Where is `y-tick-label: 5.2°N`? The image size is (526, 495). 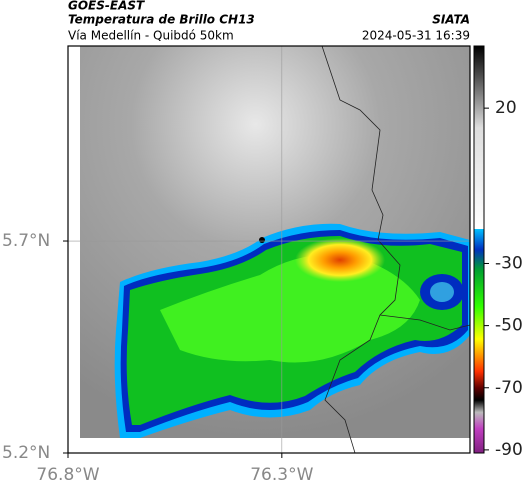
y-tick-label: 5.2°N is located at coordinates (26, 453).